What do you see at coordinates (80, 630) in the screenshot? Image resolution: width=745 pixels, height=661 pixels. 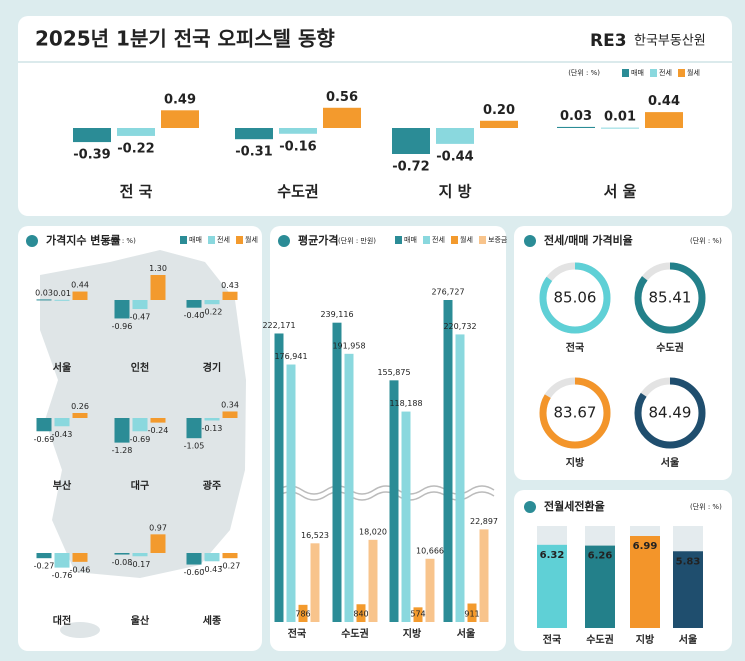 I see `map-island` at bounding box center [80, 630].